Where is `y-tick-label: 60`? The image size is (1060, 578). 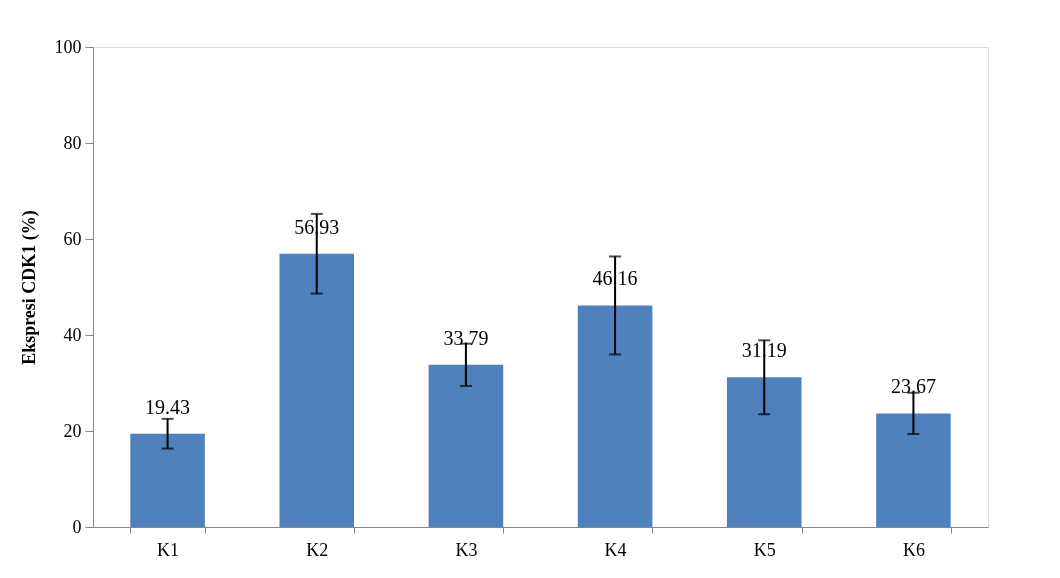
y-tick-label: 60 is located at coordinates (72, 238).